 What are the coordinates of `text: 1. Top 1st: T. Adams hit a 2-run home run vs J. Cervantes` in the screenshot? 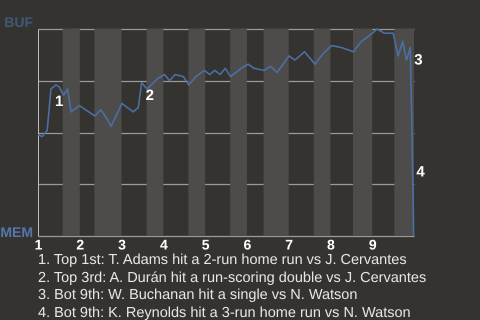 It's located at (223, 261).